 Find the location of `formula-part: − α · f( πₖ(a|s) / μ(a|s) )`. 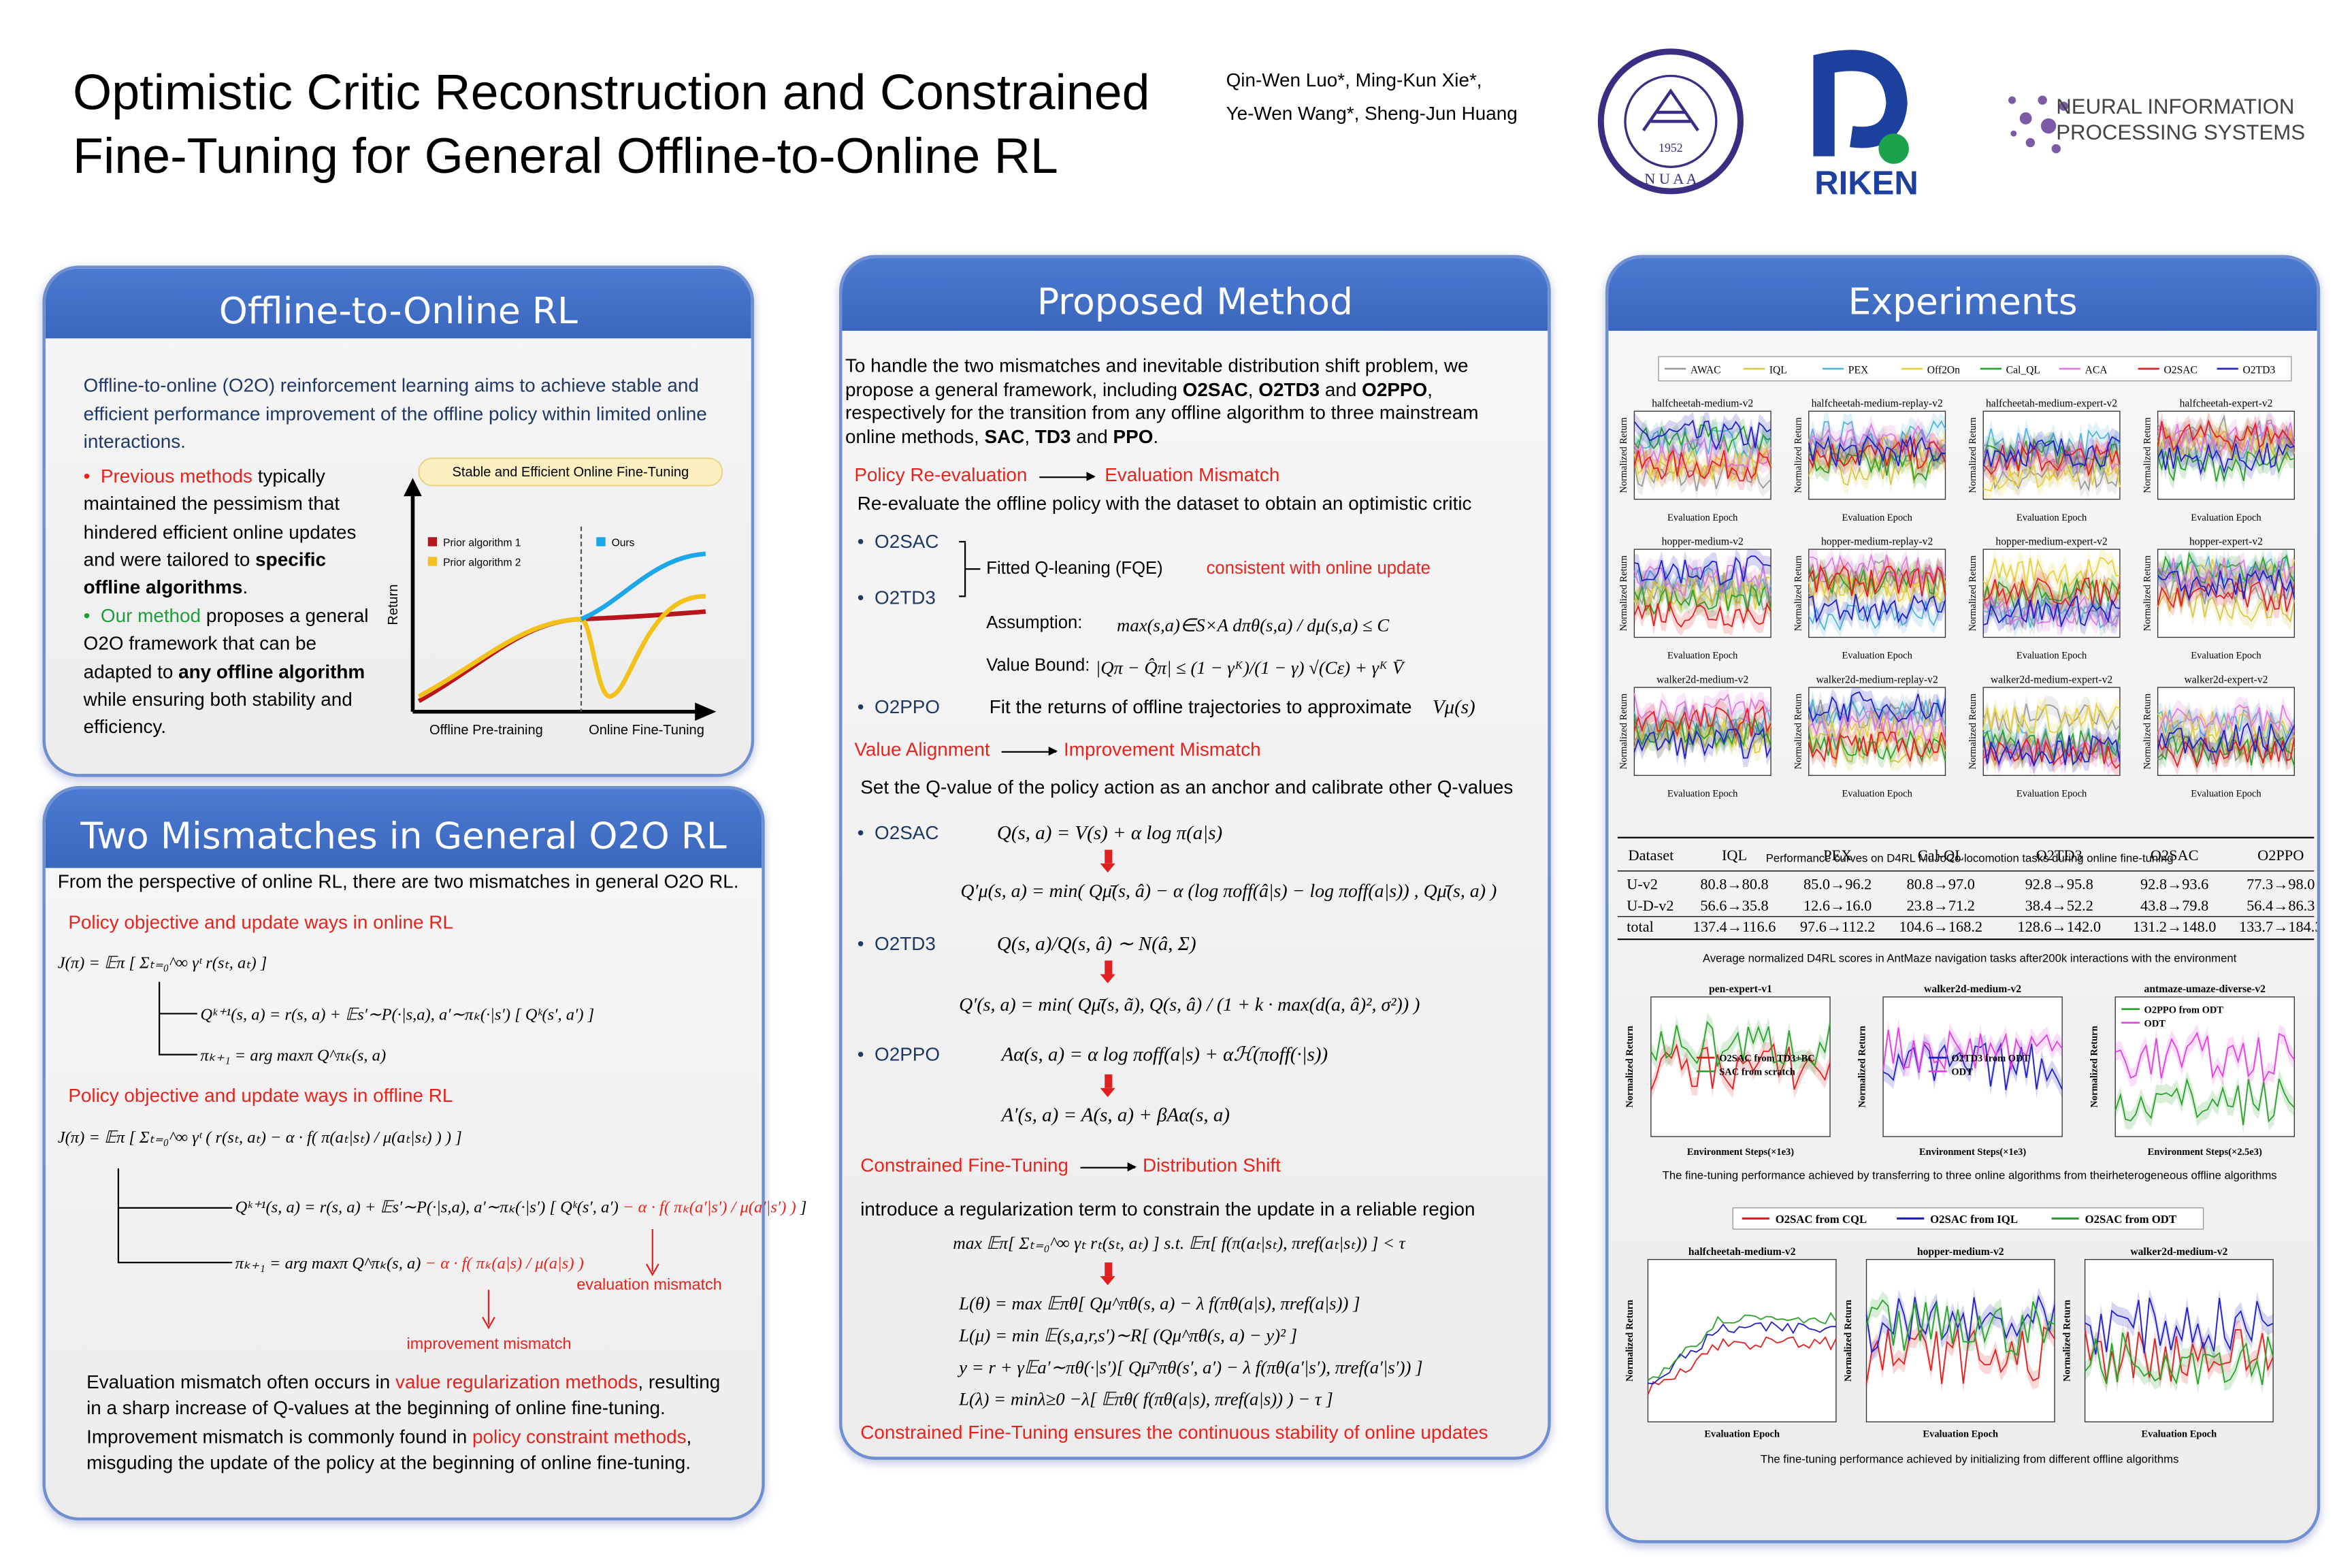

formula-part: − α · f( πₖ(a|s) / μ(a|s) ) is located at coordinates (505, 1263).